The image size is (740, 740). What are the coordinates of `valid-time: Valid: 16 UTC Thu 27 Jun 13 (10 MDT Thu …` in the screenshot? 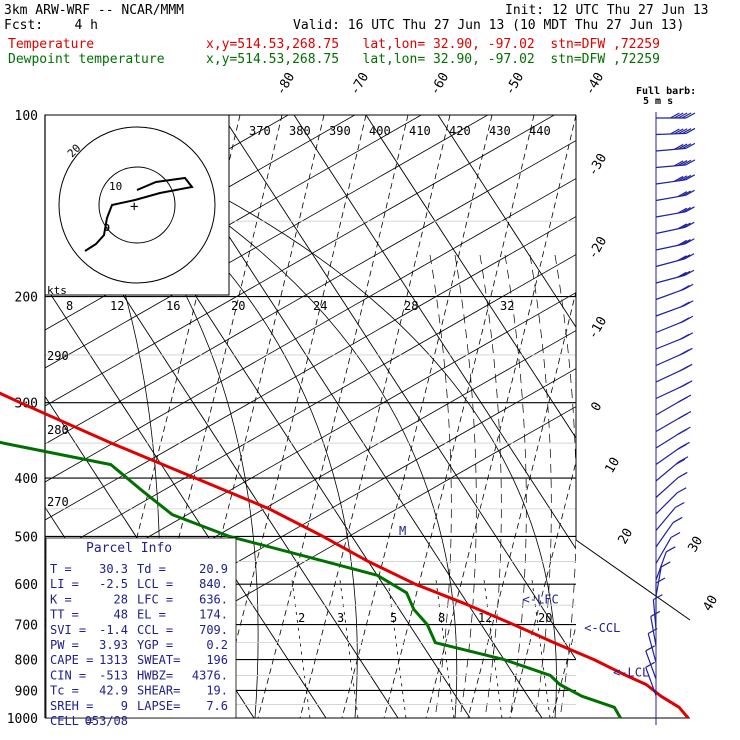 It's located at (489, 25).